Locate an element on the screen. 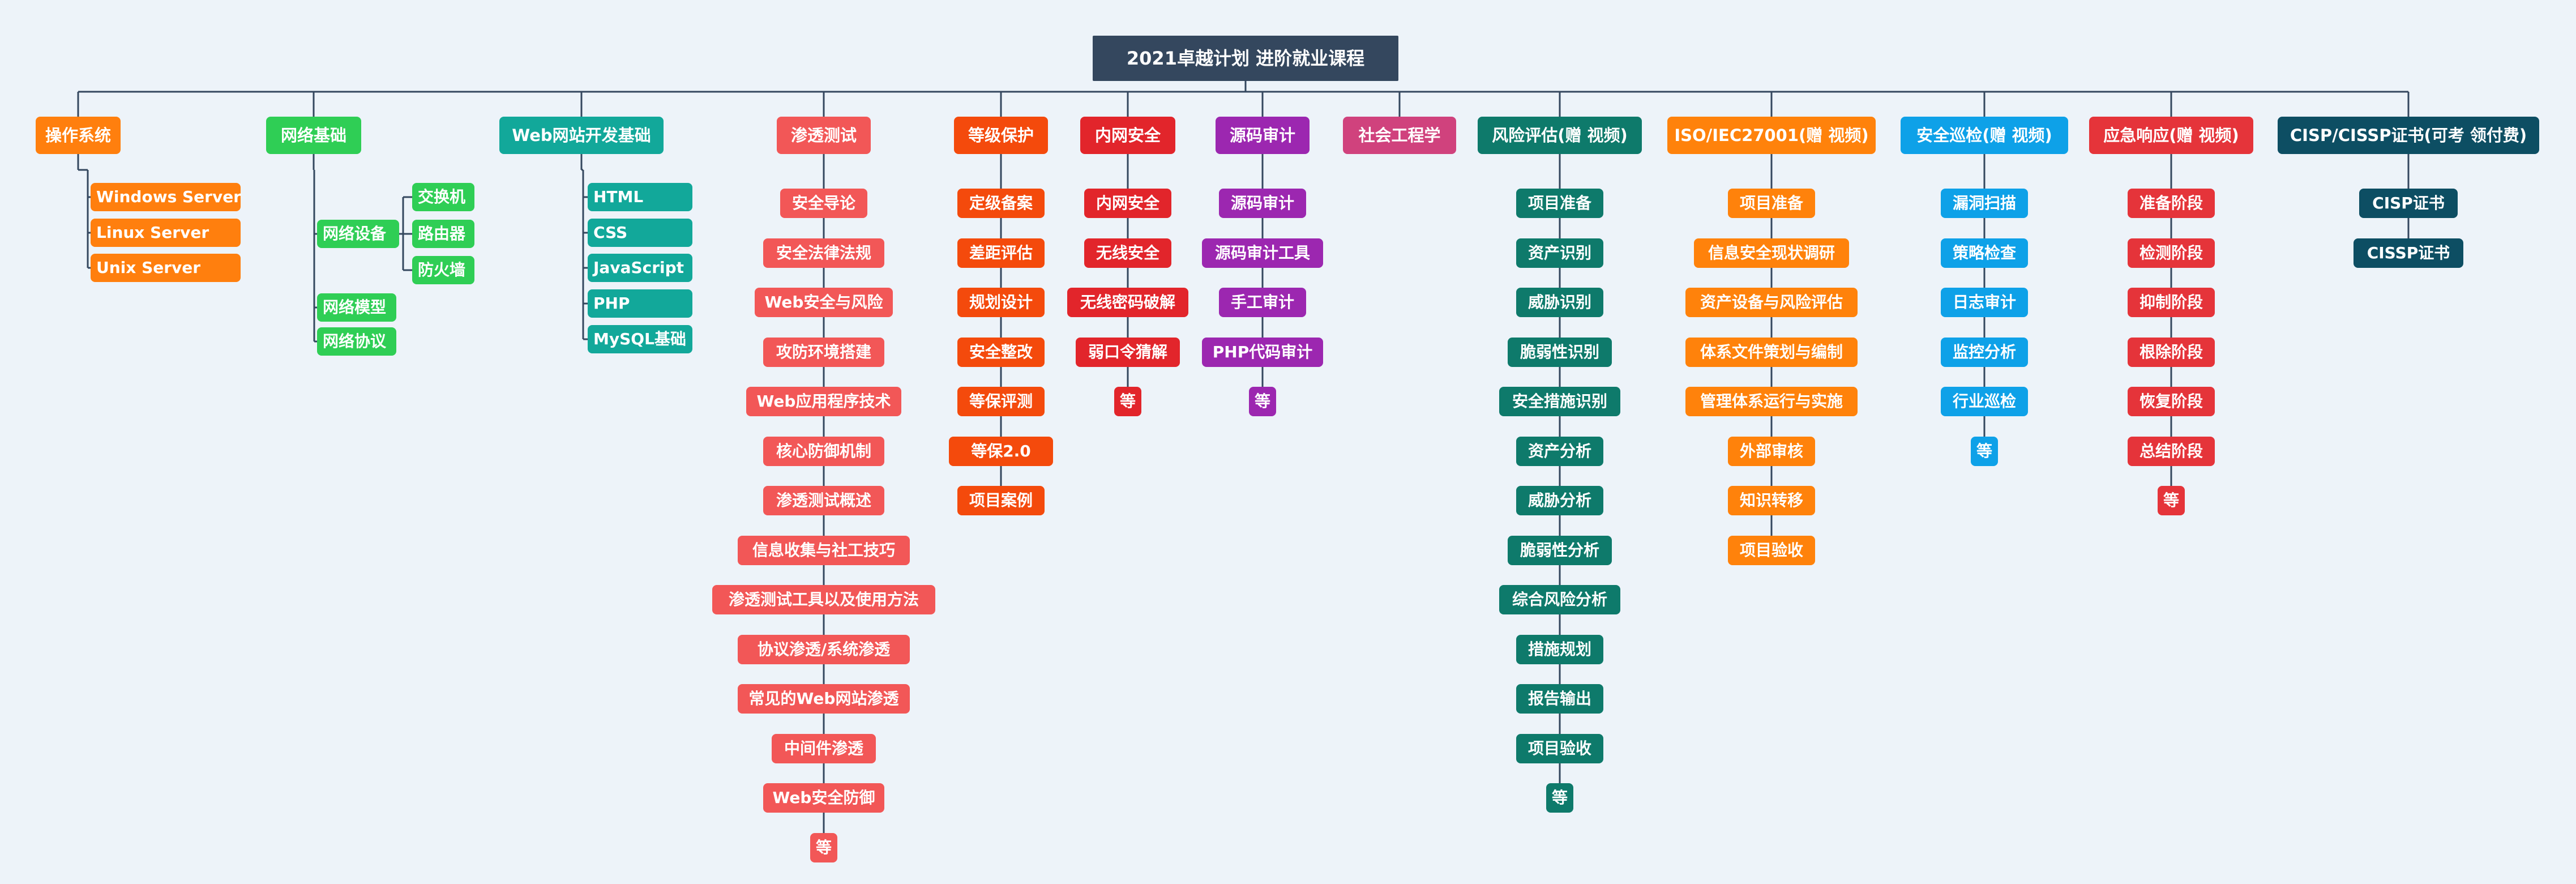 The image size is (2576, 884). audit-item: 手工审计 is located at coordinates (1262, 302).